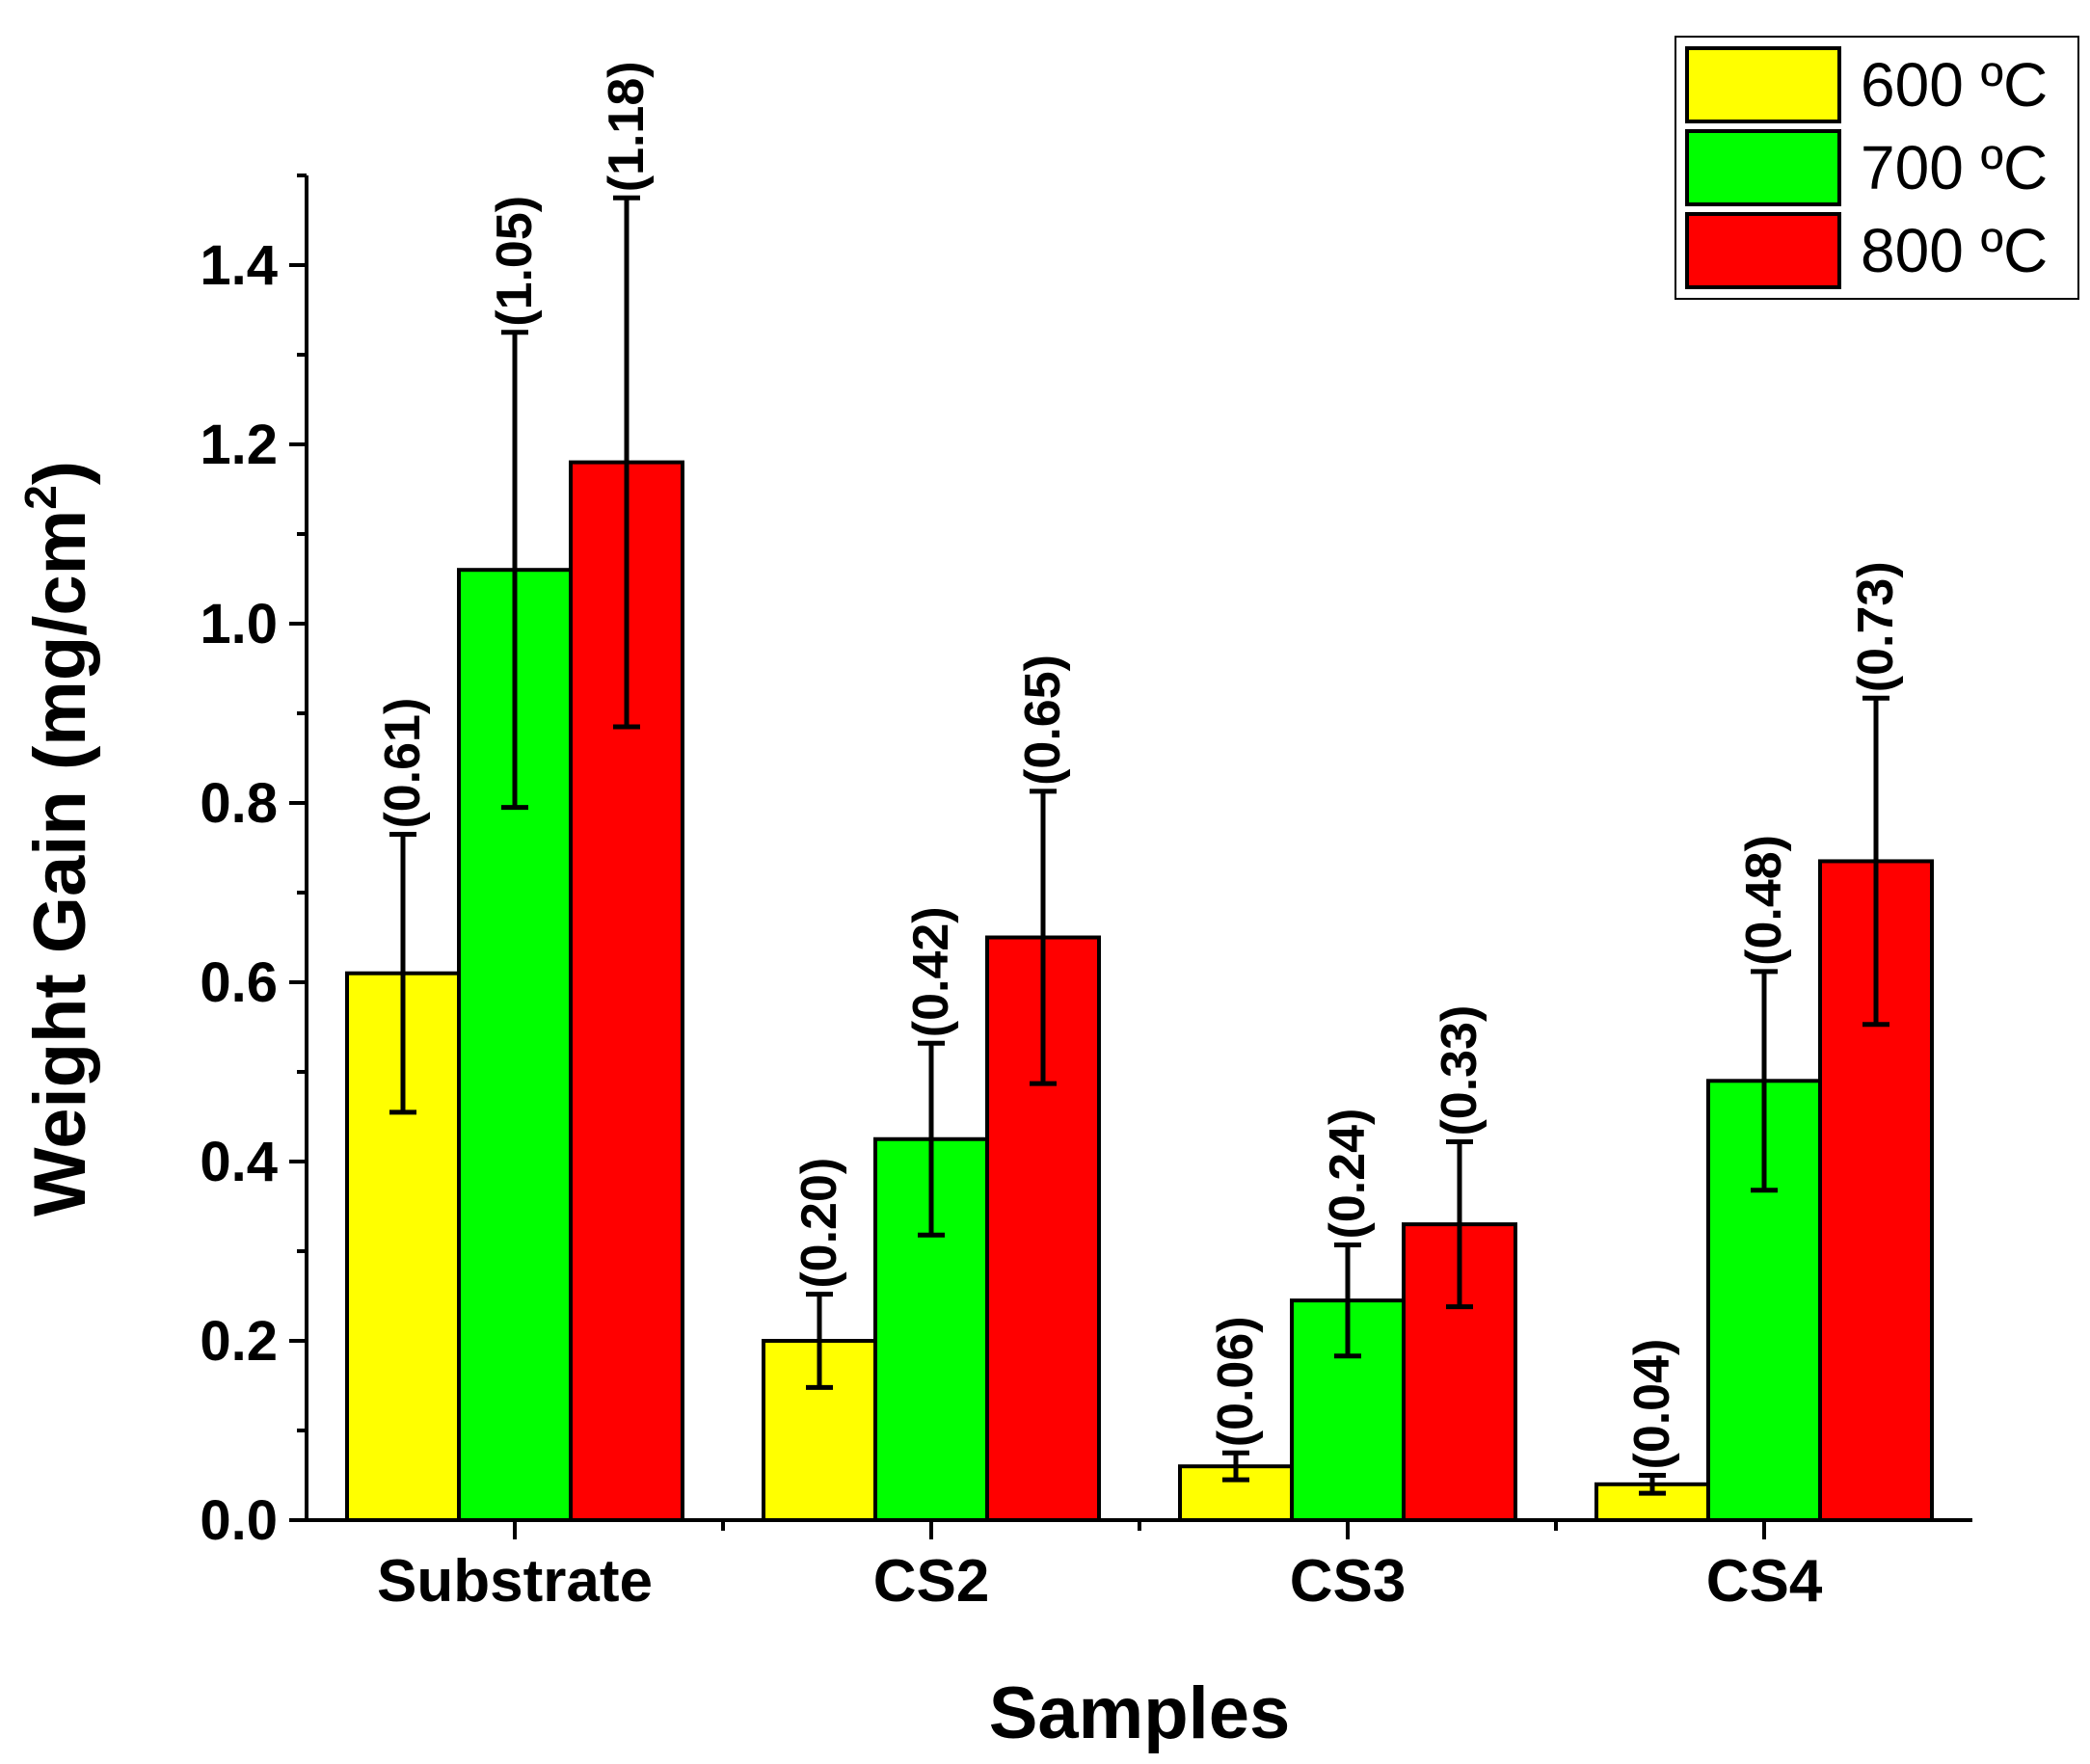 The image size is (2090, 1764). What do you see at coordinates (819, 1223) in the screenshot?
I see `data-label: (0.20)` at bounding box center [819, 1223].